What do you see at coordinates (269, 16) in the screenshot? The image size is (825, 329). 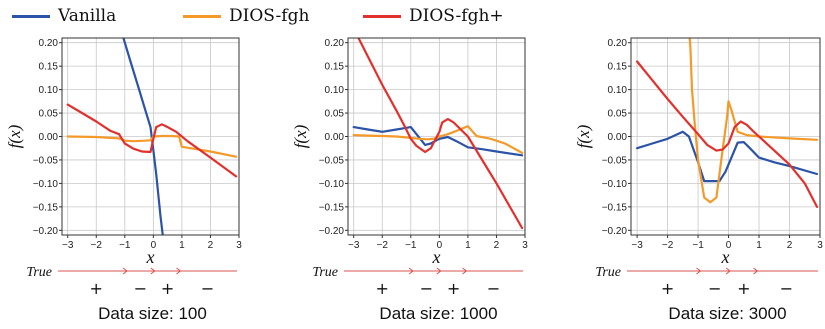 I see `legend-label-dios-fgh: DIOS-fgh` at bounding box center [269, 16].